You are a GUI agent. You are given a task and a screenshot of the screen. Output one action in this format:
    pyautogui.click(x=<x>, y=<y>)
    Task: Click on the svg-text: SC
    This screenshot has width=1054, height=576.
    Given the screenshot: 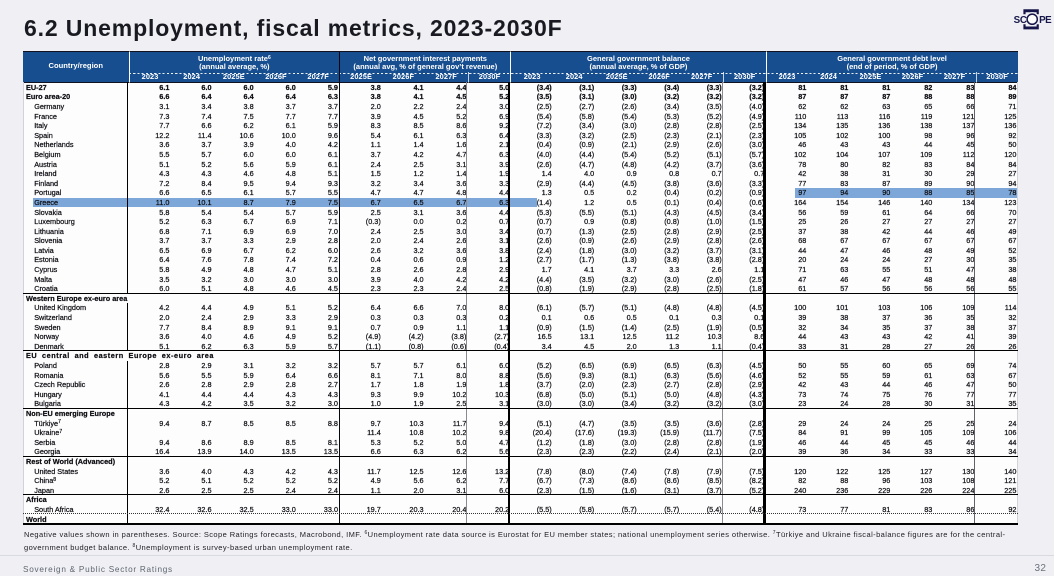 What is the action you would take?
    pyautogui.click(x=1020, y=20)
    